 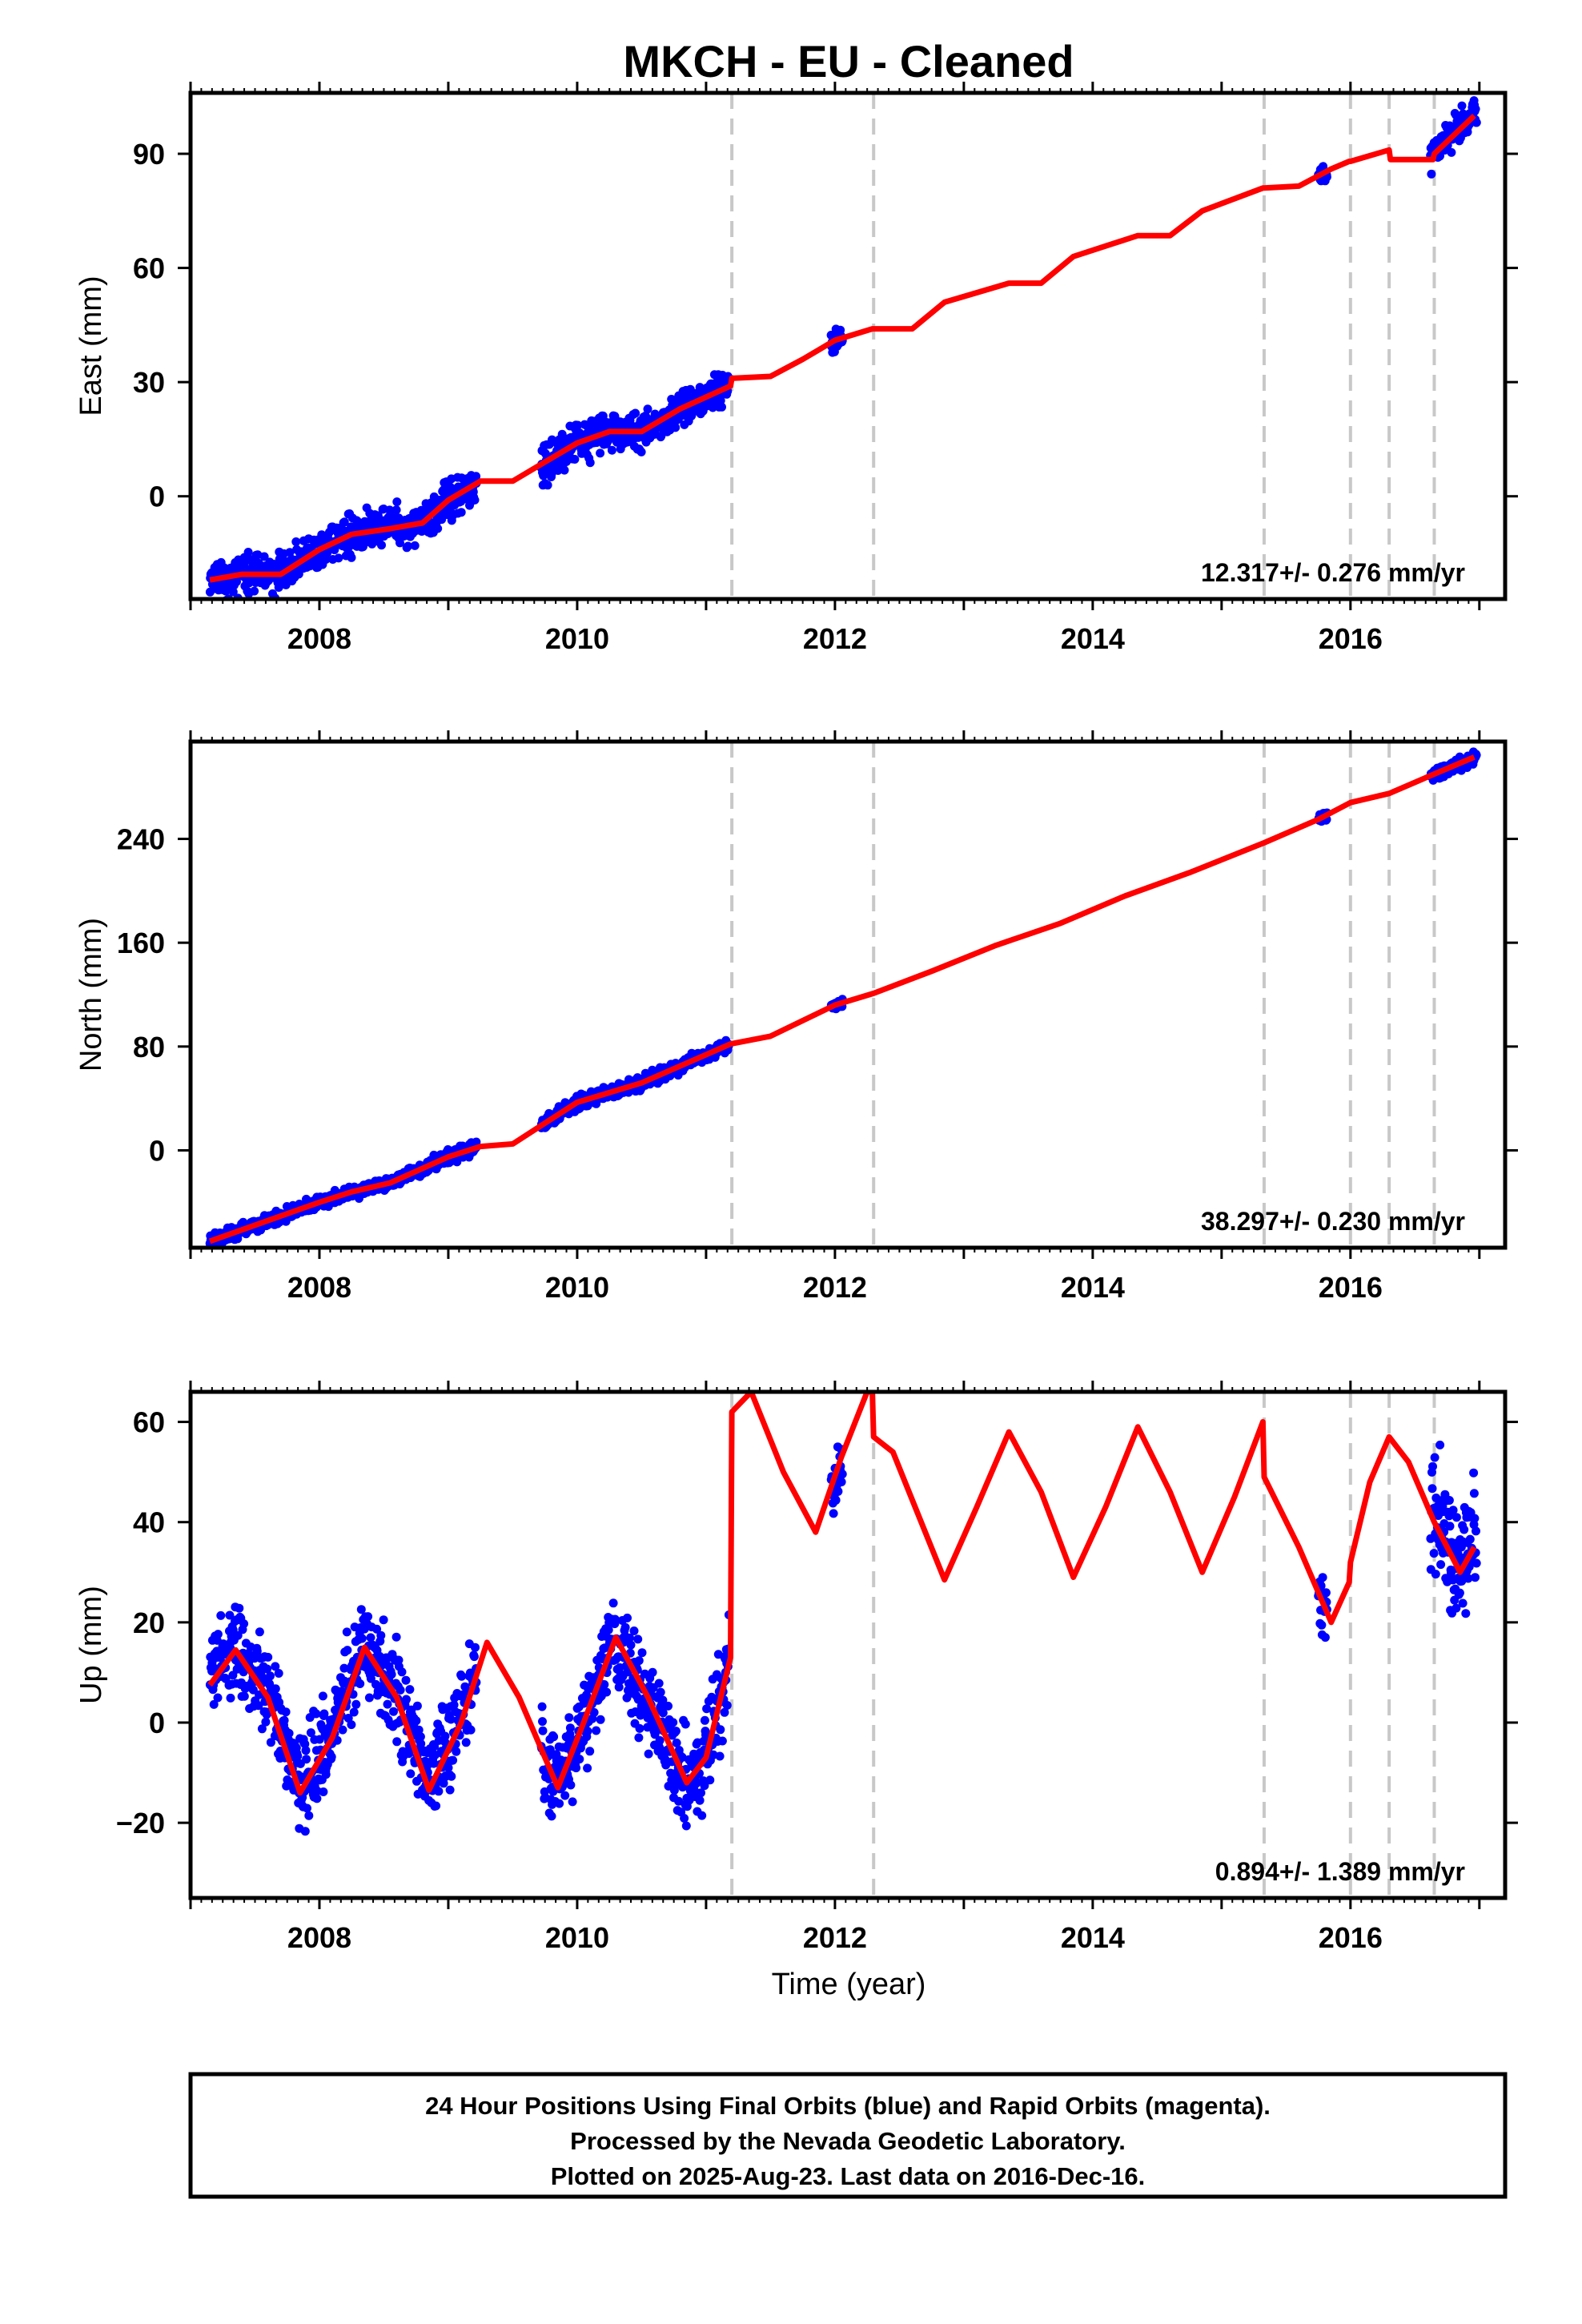 I want to click on page-title: MKCH - EU - Cleaned, so click(x=848, y=61).